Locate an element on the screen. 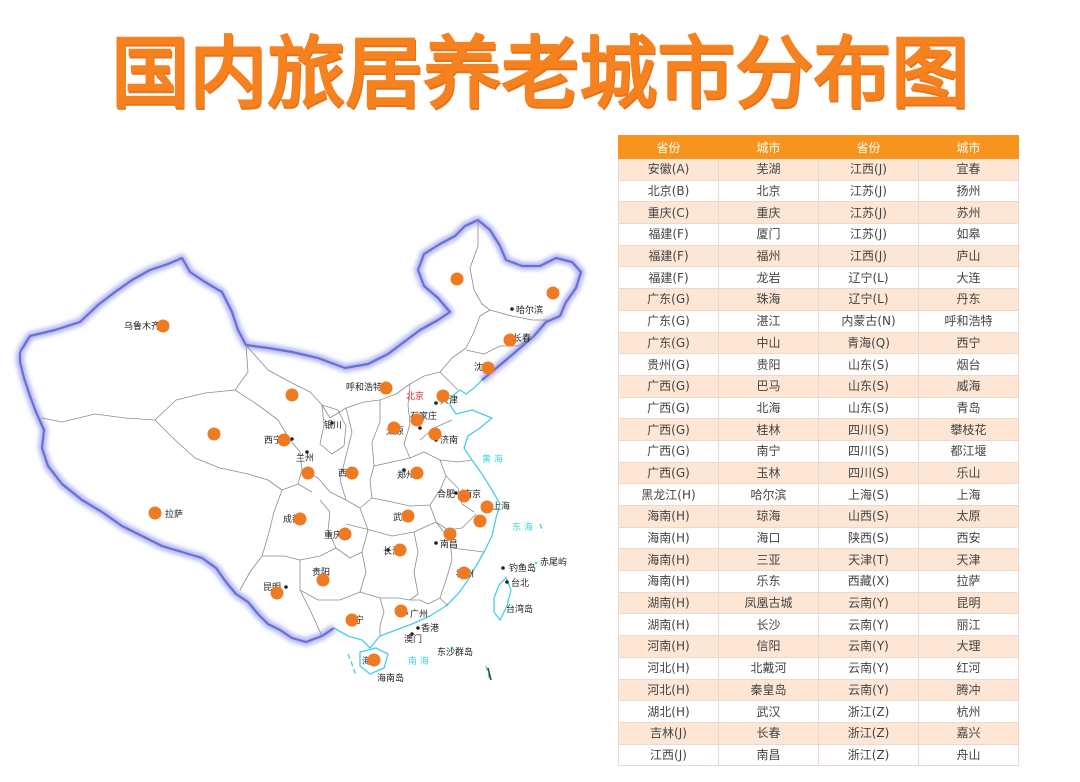  table-row: 湖南(H) 长沙 云南(Y) 丽江 is located at coordinates (818, 625).